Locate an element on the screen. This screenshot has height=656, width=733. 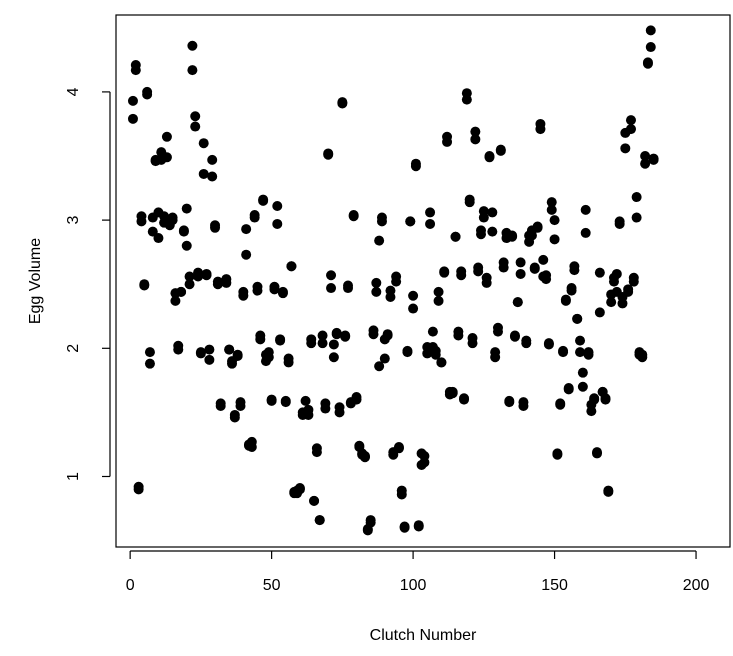
x-tick-label: 200 is located at coordinates (696, 585).